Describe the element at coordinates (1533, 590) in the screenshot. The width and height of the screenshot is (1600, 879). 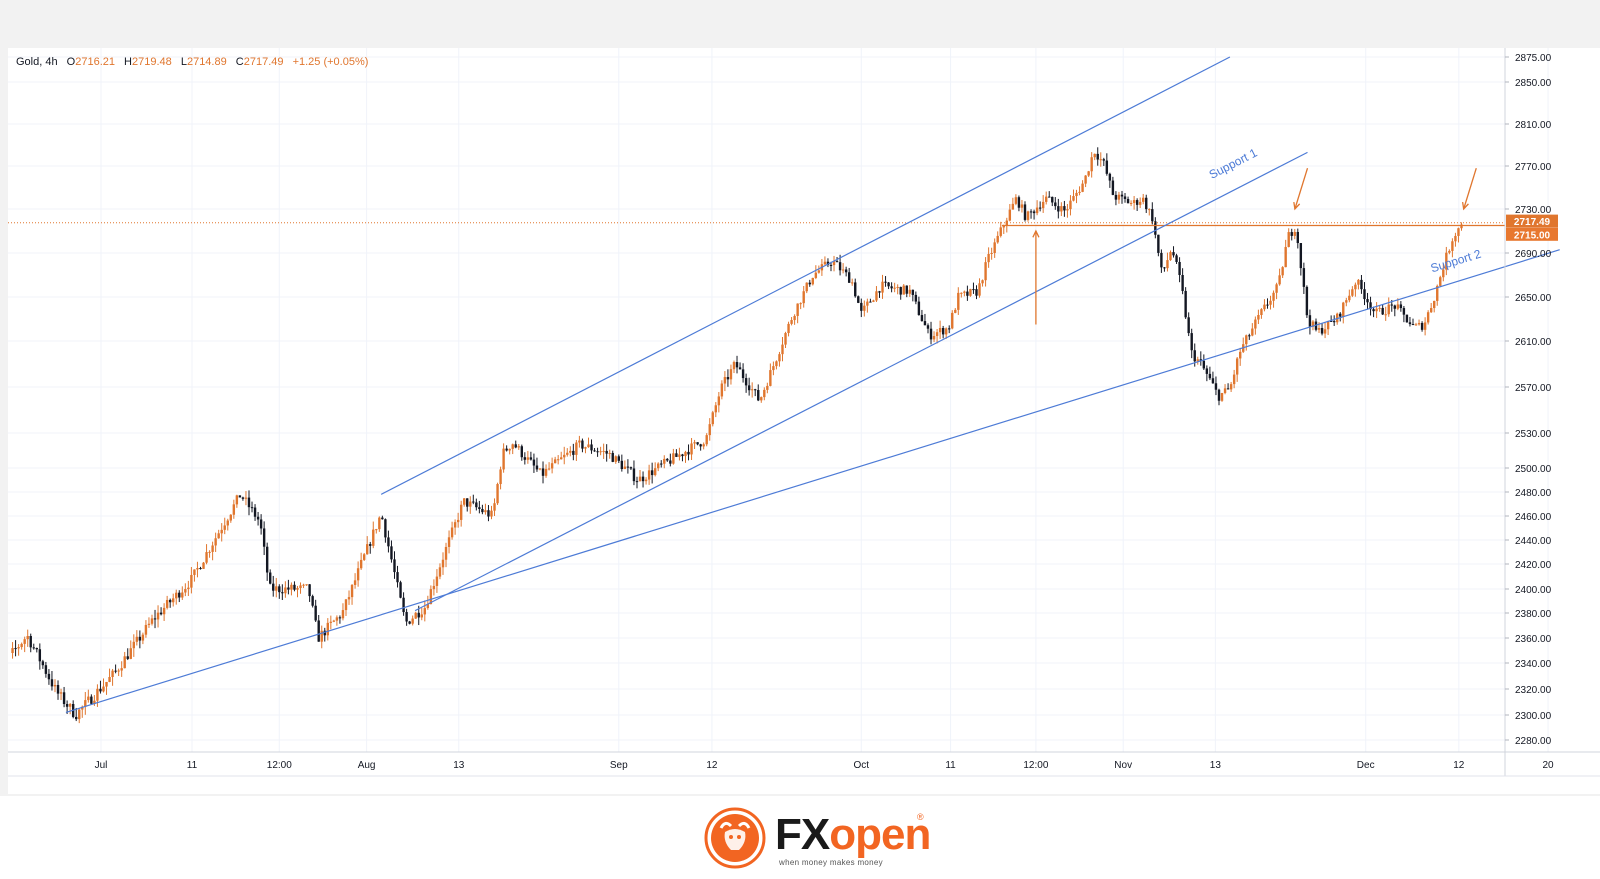
I see `y-tick-label: 2400.00` at that location.